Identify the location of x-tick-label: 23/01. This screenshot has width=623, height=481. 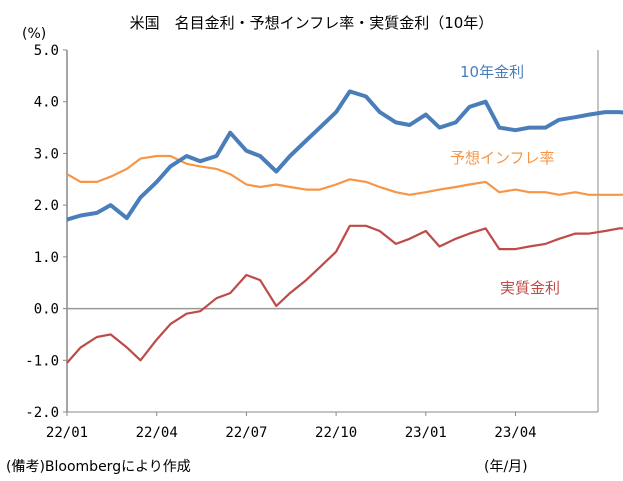
(426, 433).